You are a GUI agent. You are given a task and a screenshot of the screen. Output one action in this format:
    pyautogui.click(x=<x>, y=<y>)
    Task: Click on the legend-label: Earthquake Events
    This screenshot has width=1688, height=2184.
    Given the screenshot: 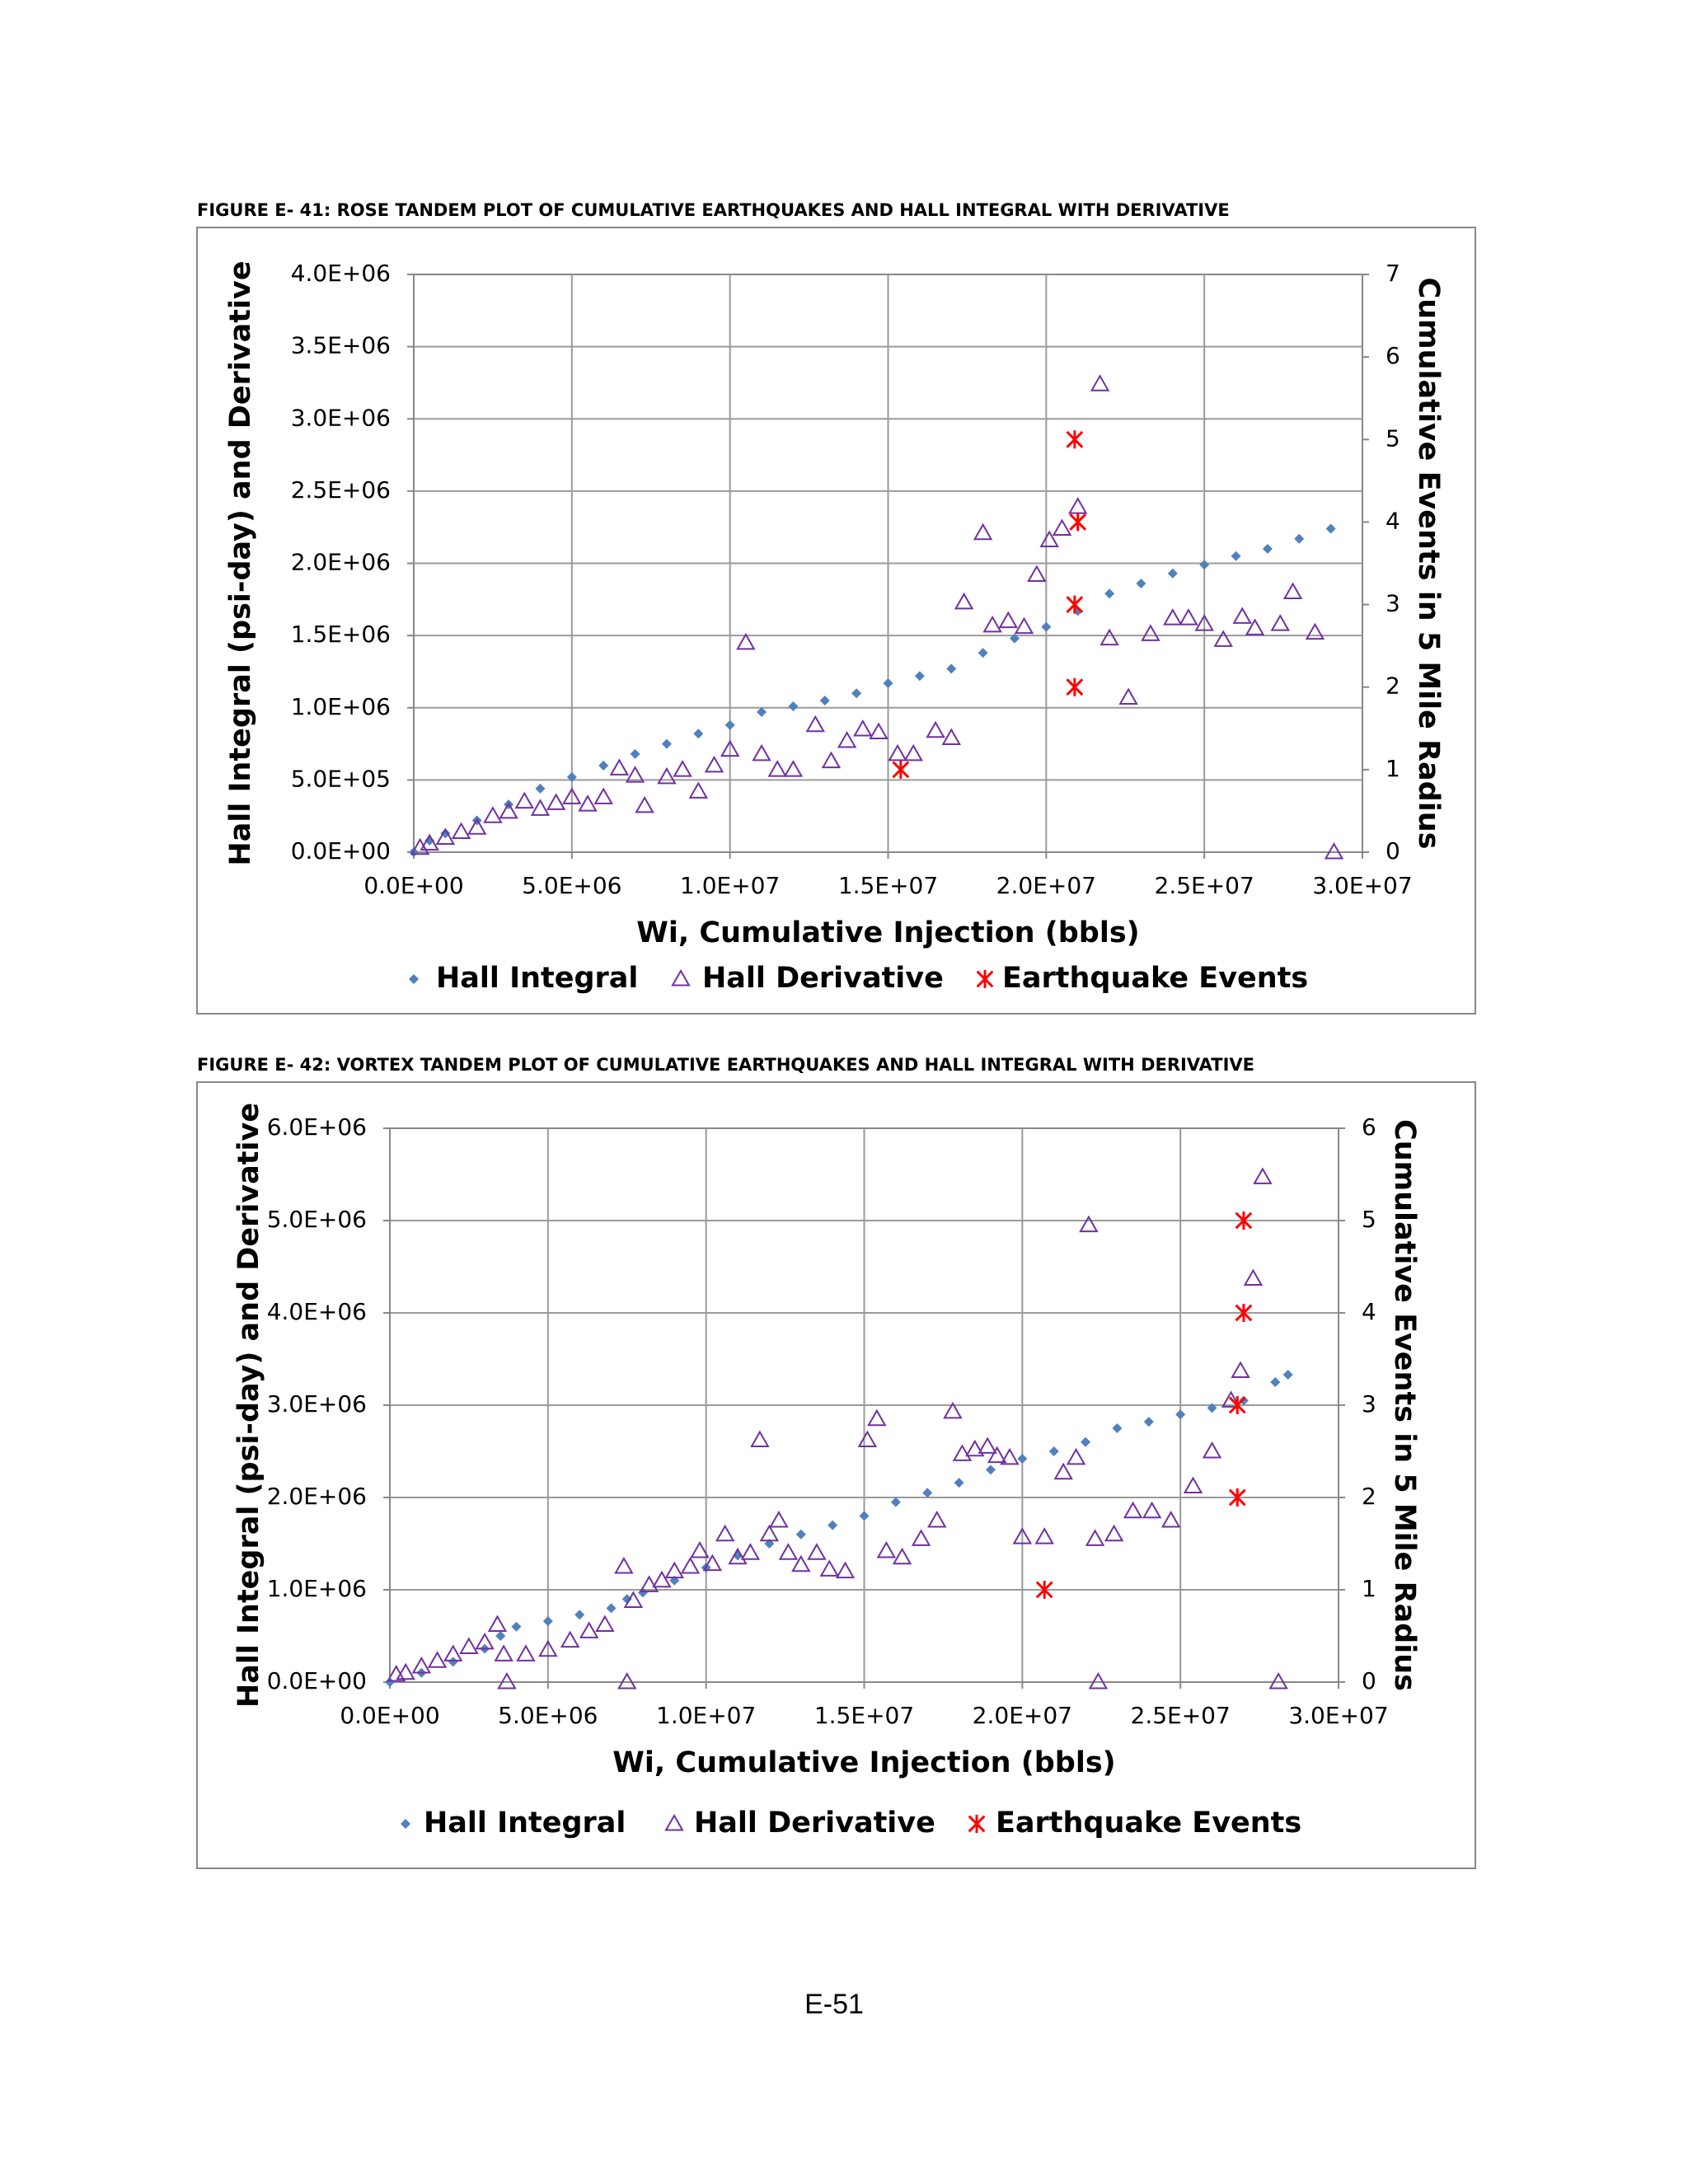 What is the action you would take?
    pyautogui.click(x=1149, y=1823)
    